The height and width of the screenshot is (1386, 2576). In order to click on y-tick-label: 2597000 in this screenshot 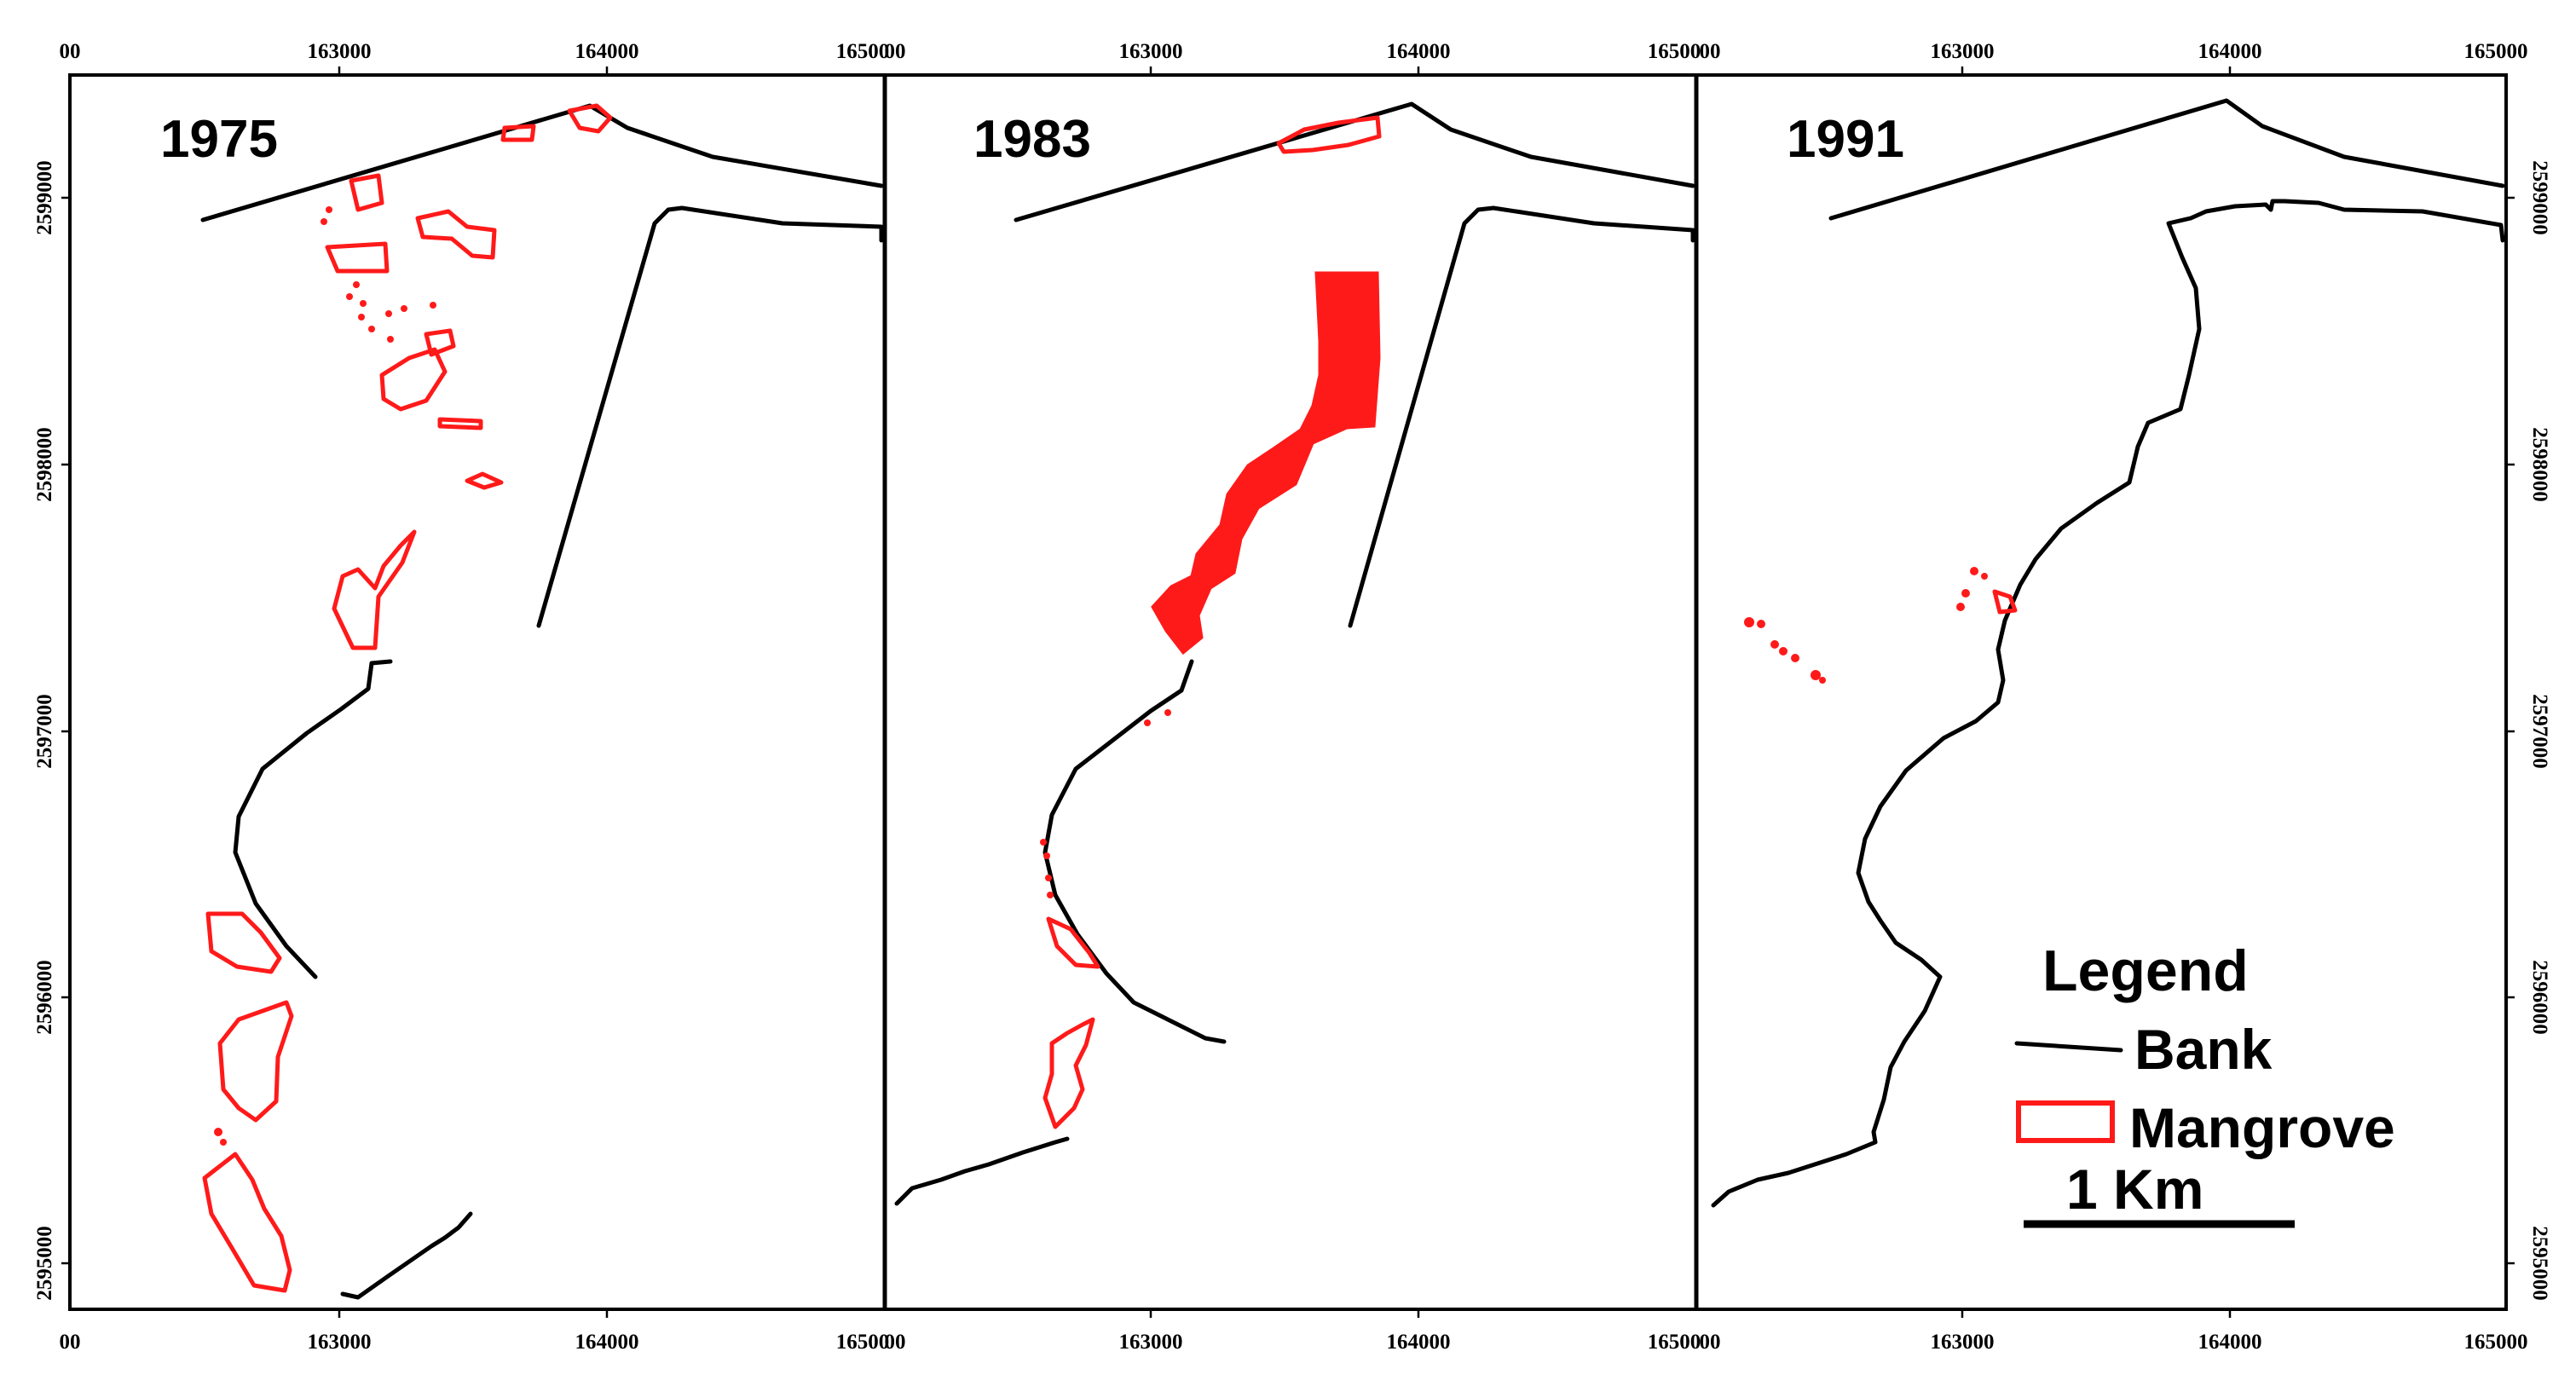, I will do `click(44, 731)`.